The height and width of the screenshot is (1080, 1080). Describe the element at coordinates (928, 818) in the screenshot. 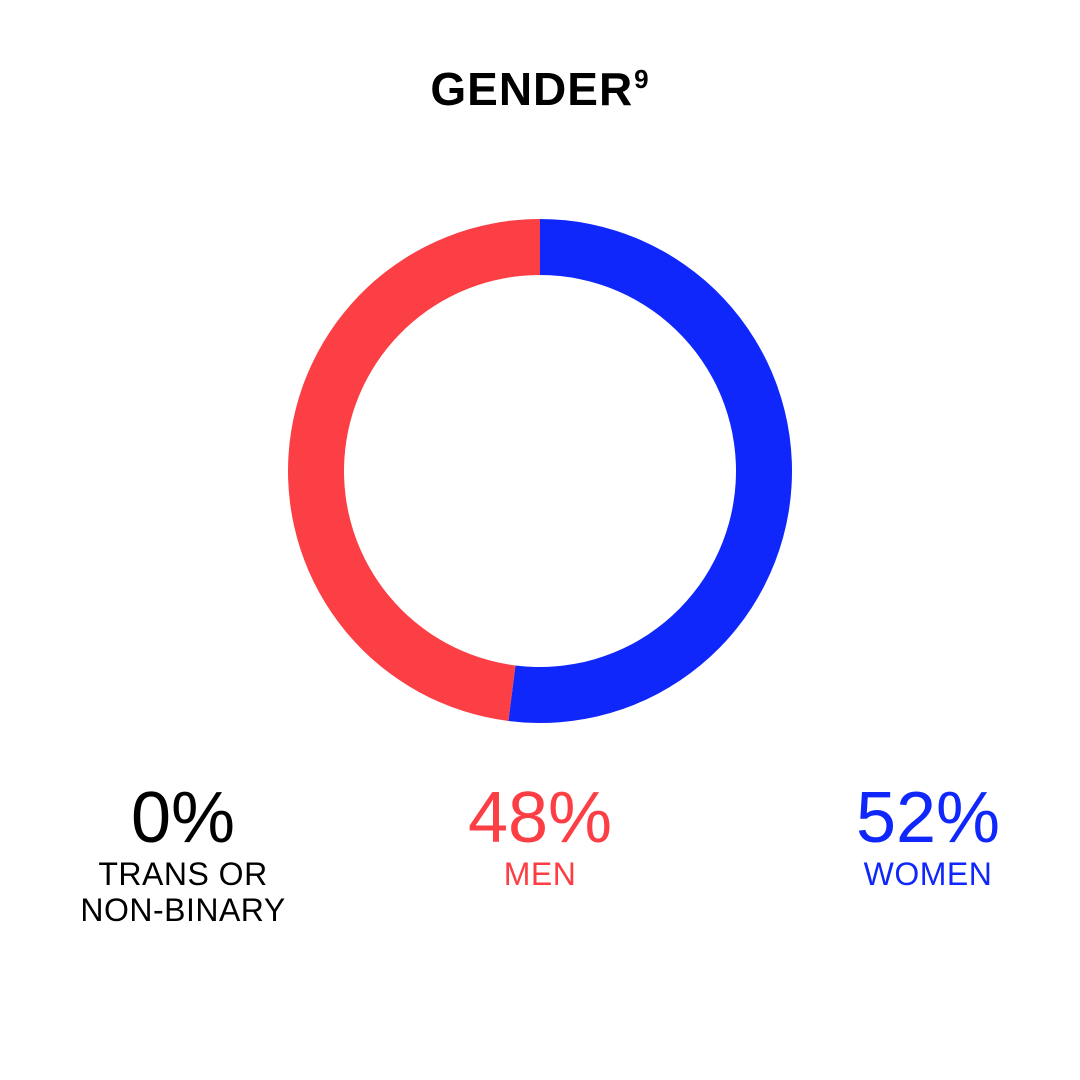

I see `women-percent: 52%` at that location.